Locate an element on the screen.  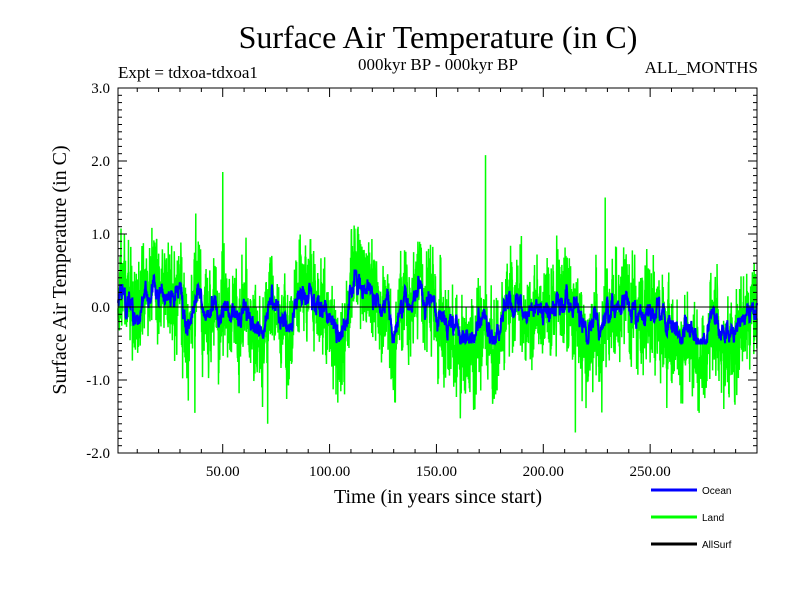
y-tick-label: 1.0 is located at coordinates (100, 235).